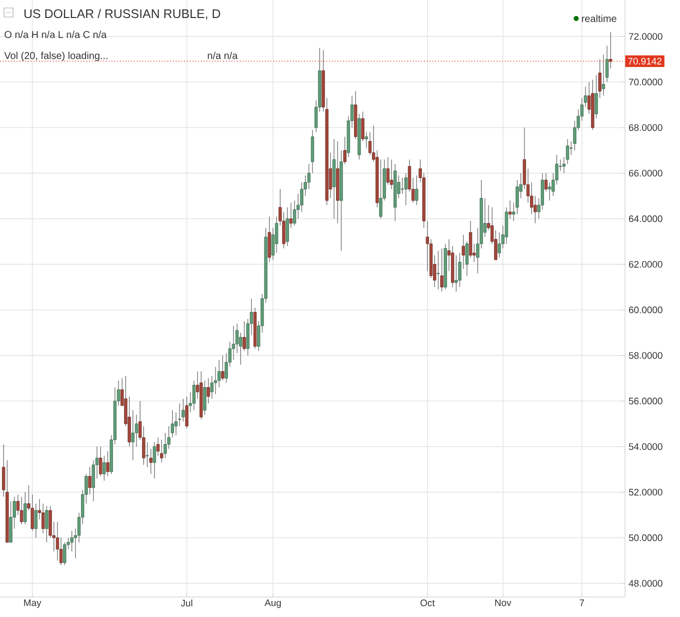 This screenshot has height=617, width=680. I want to click on ref-line-label: 70.9142, so click(645, 61).